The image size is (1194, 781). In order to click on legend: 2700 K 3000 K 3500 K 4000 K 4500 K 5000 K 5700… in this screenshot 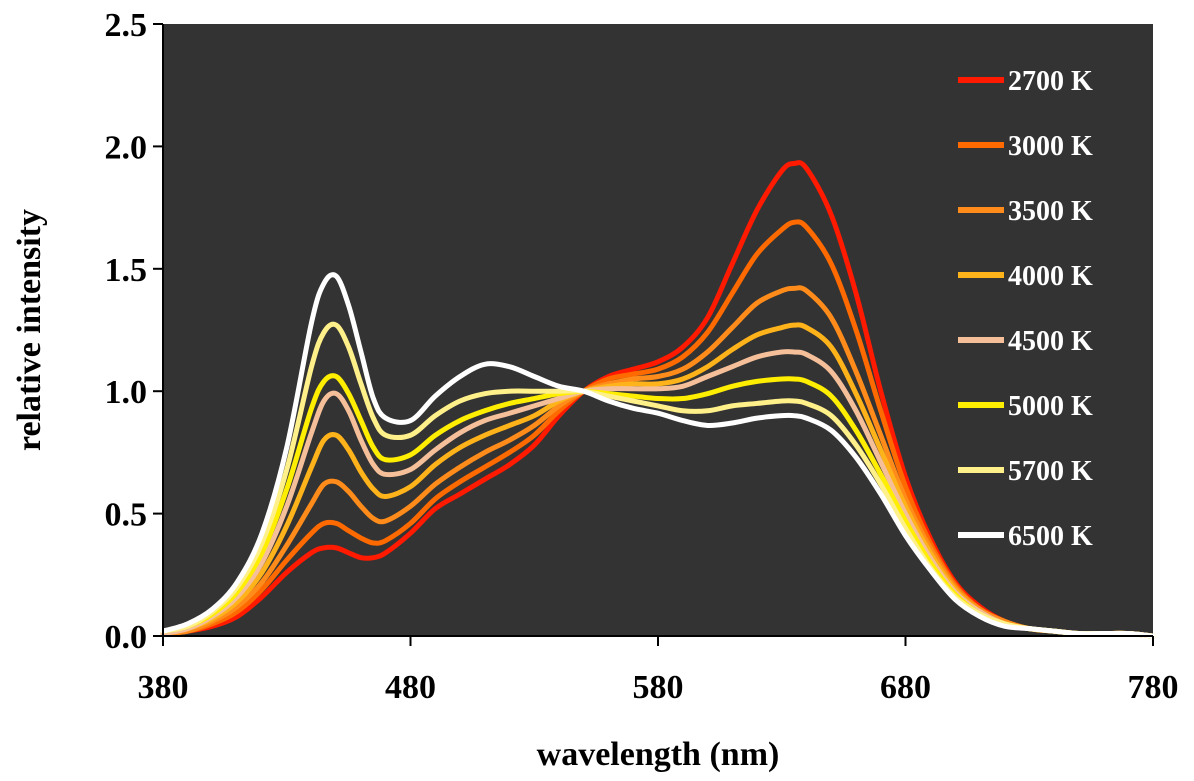, I will do `click(1025, 309)`.